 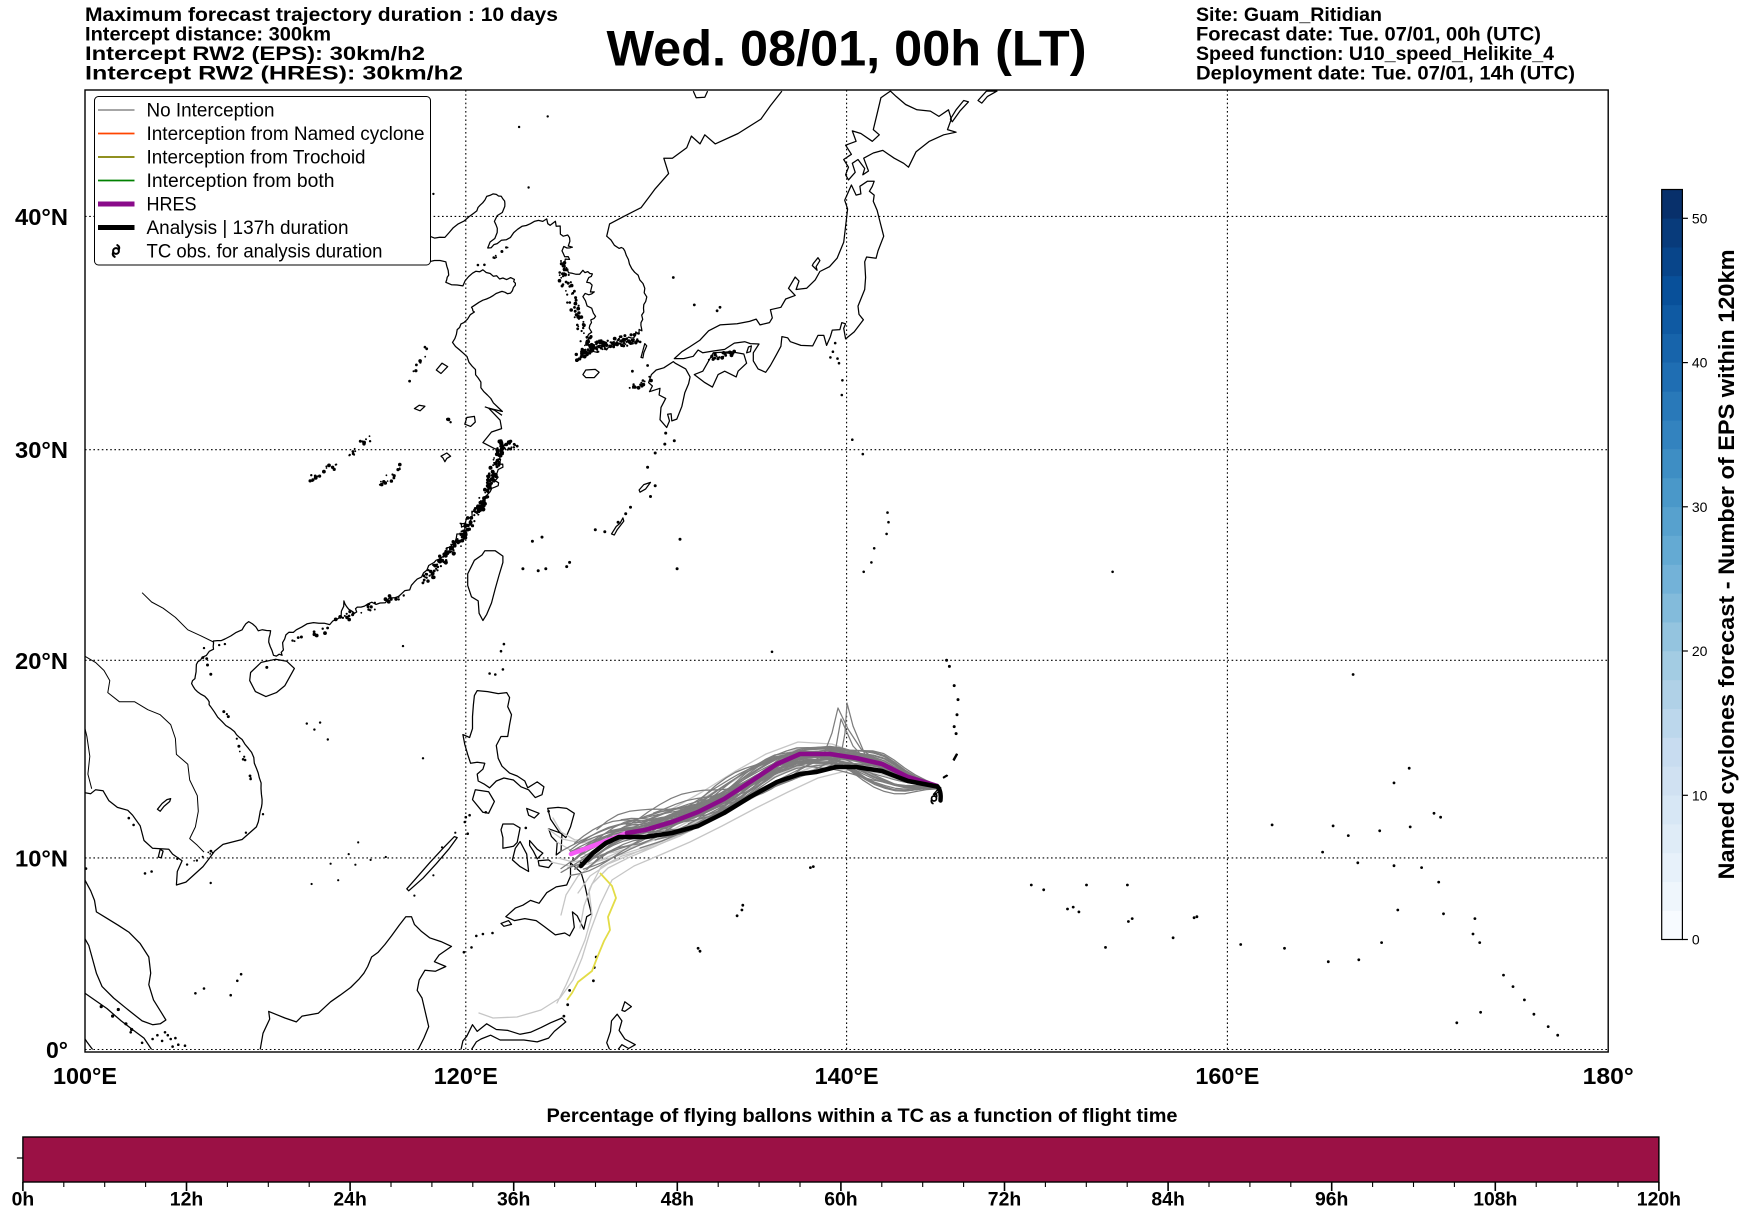 I want to click on svg-text: Site: Guam_Ritidian, so click(x=1289, y=15).